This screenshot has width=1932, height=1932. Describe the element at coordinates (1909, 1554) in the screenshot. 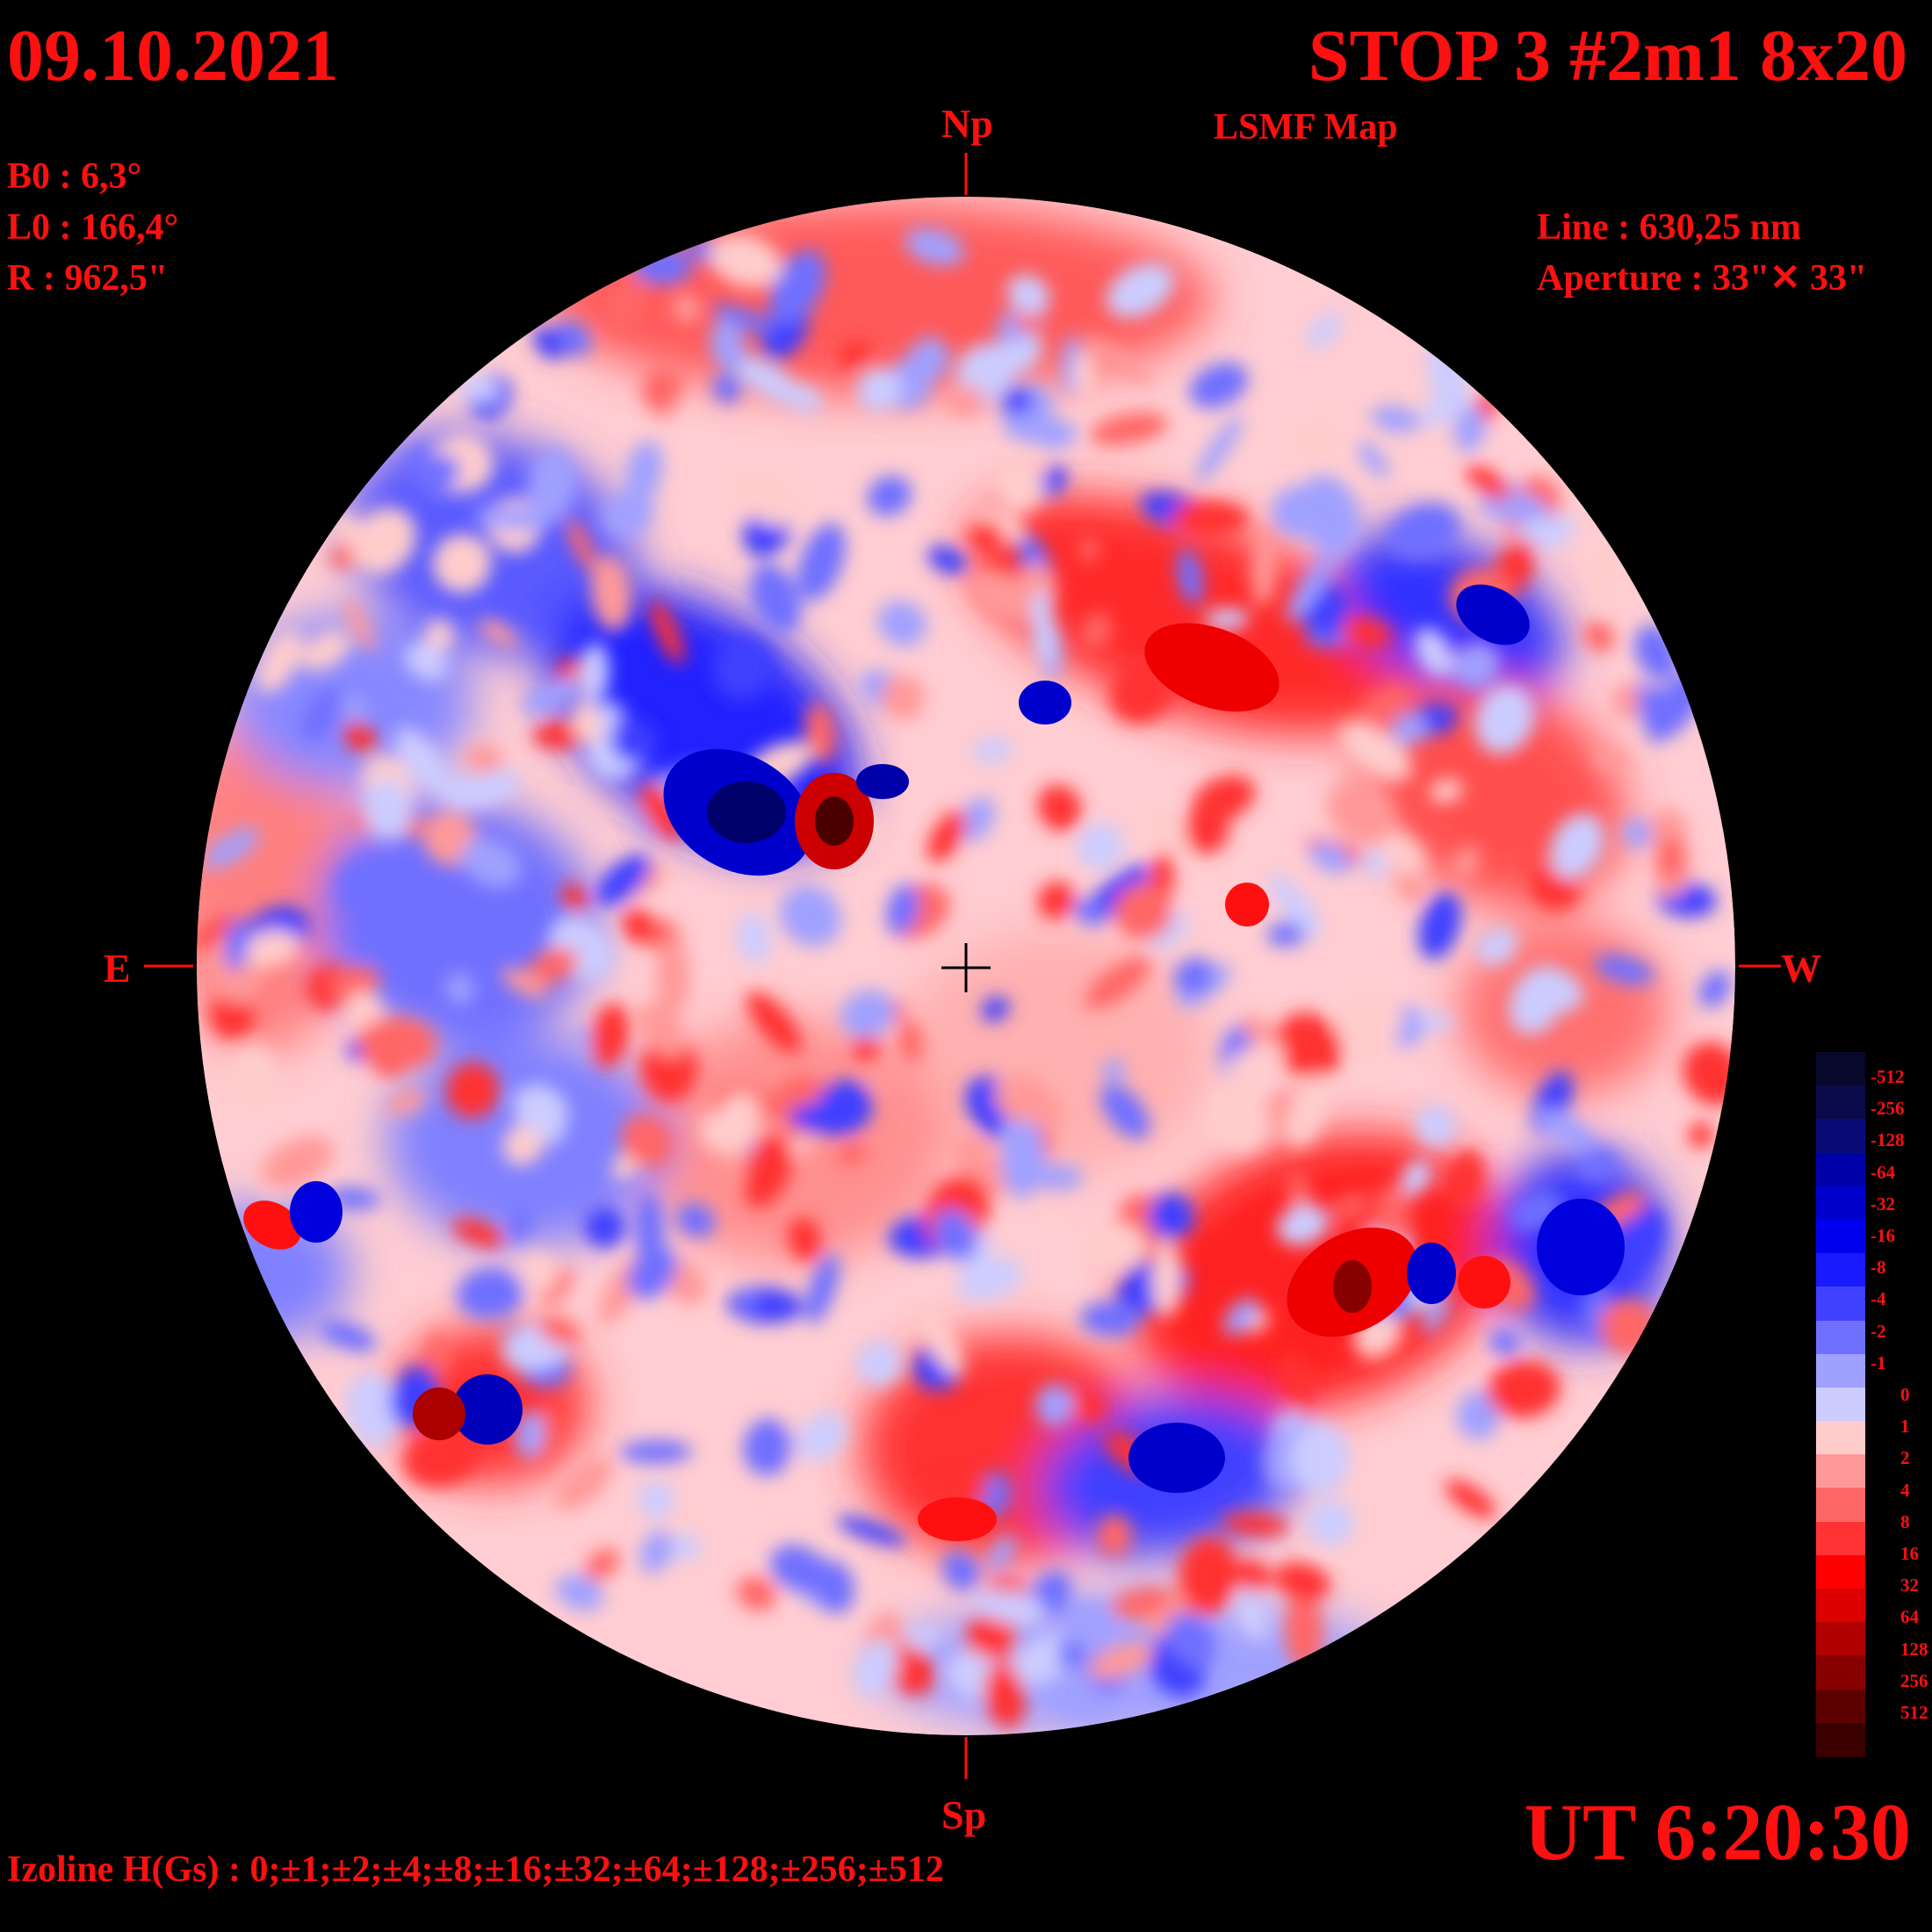

I see `color-scale-label: 16` at that location.